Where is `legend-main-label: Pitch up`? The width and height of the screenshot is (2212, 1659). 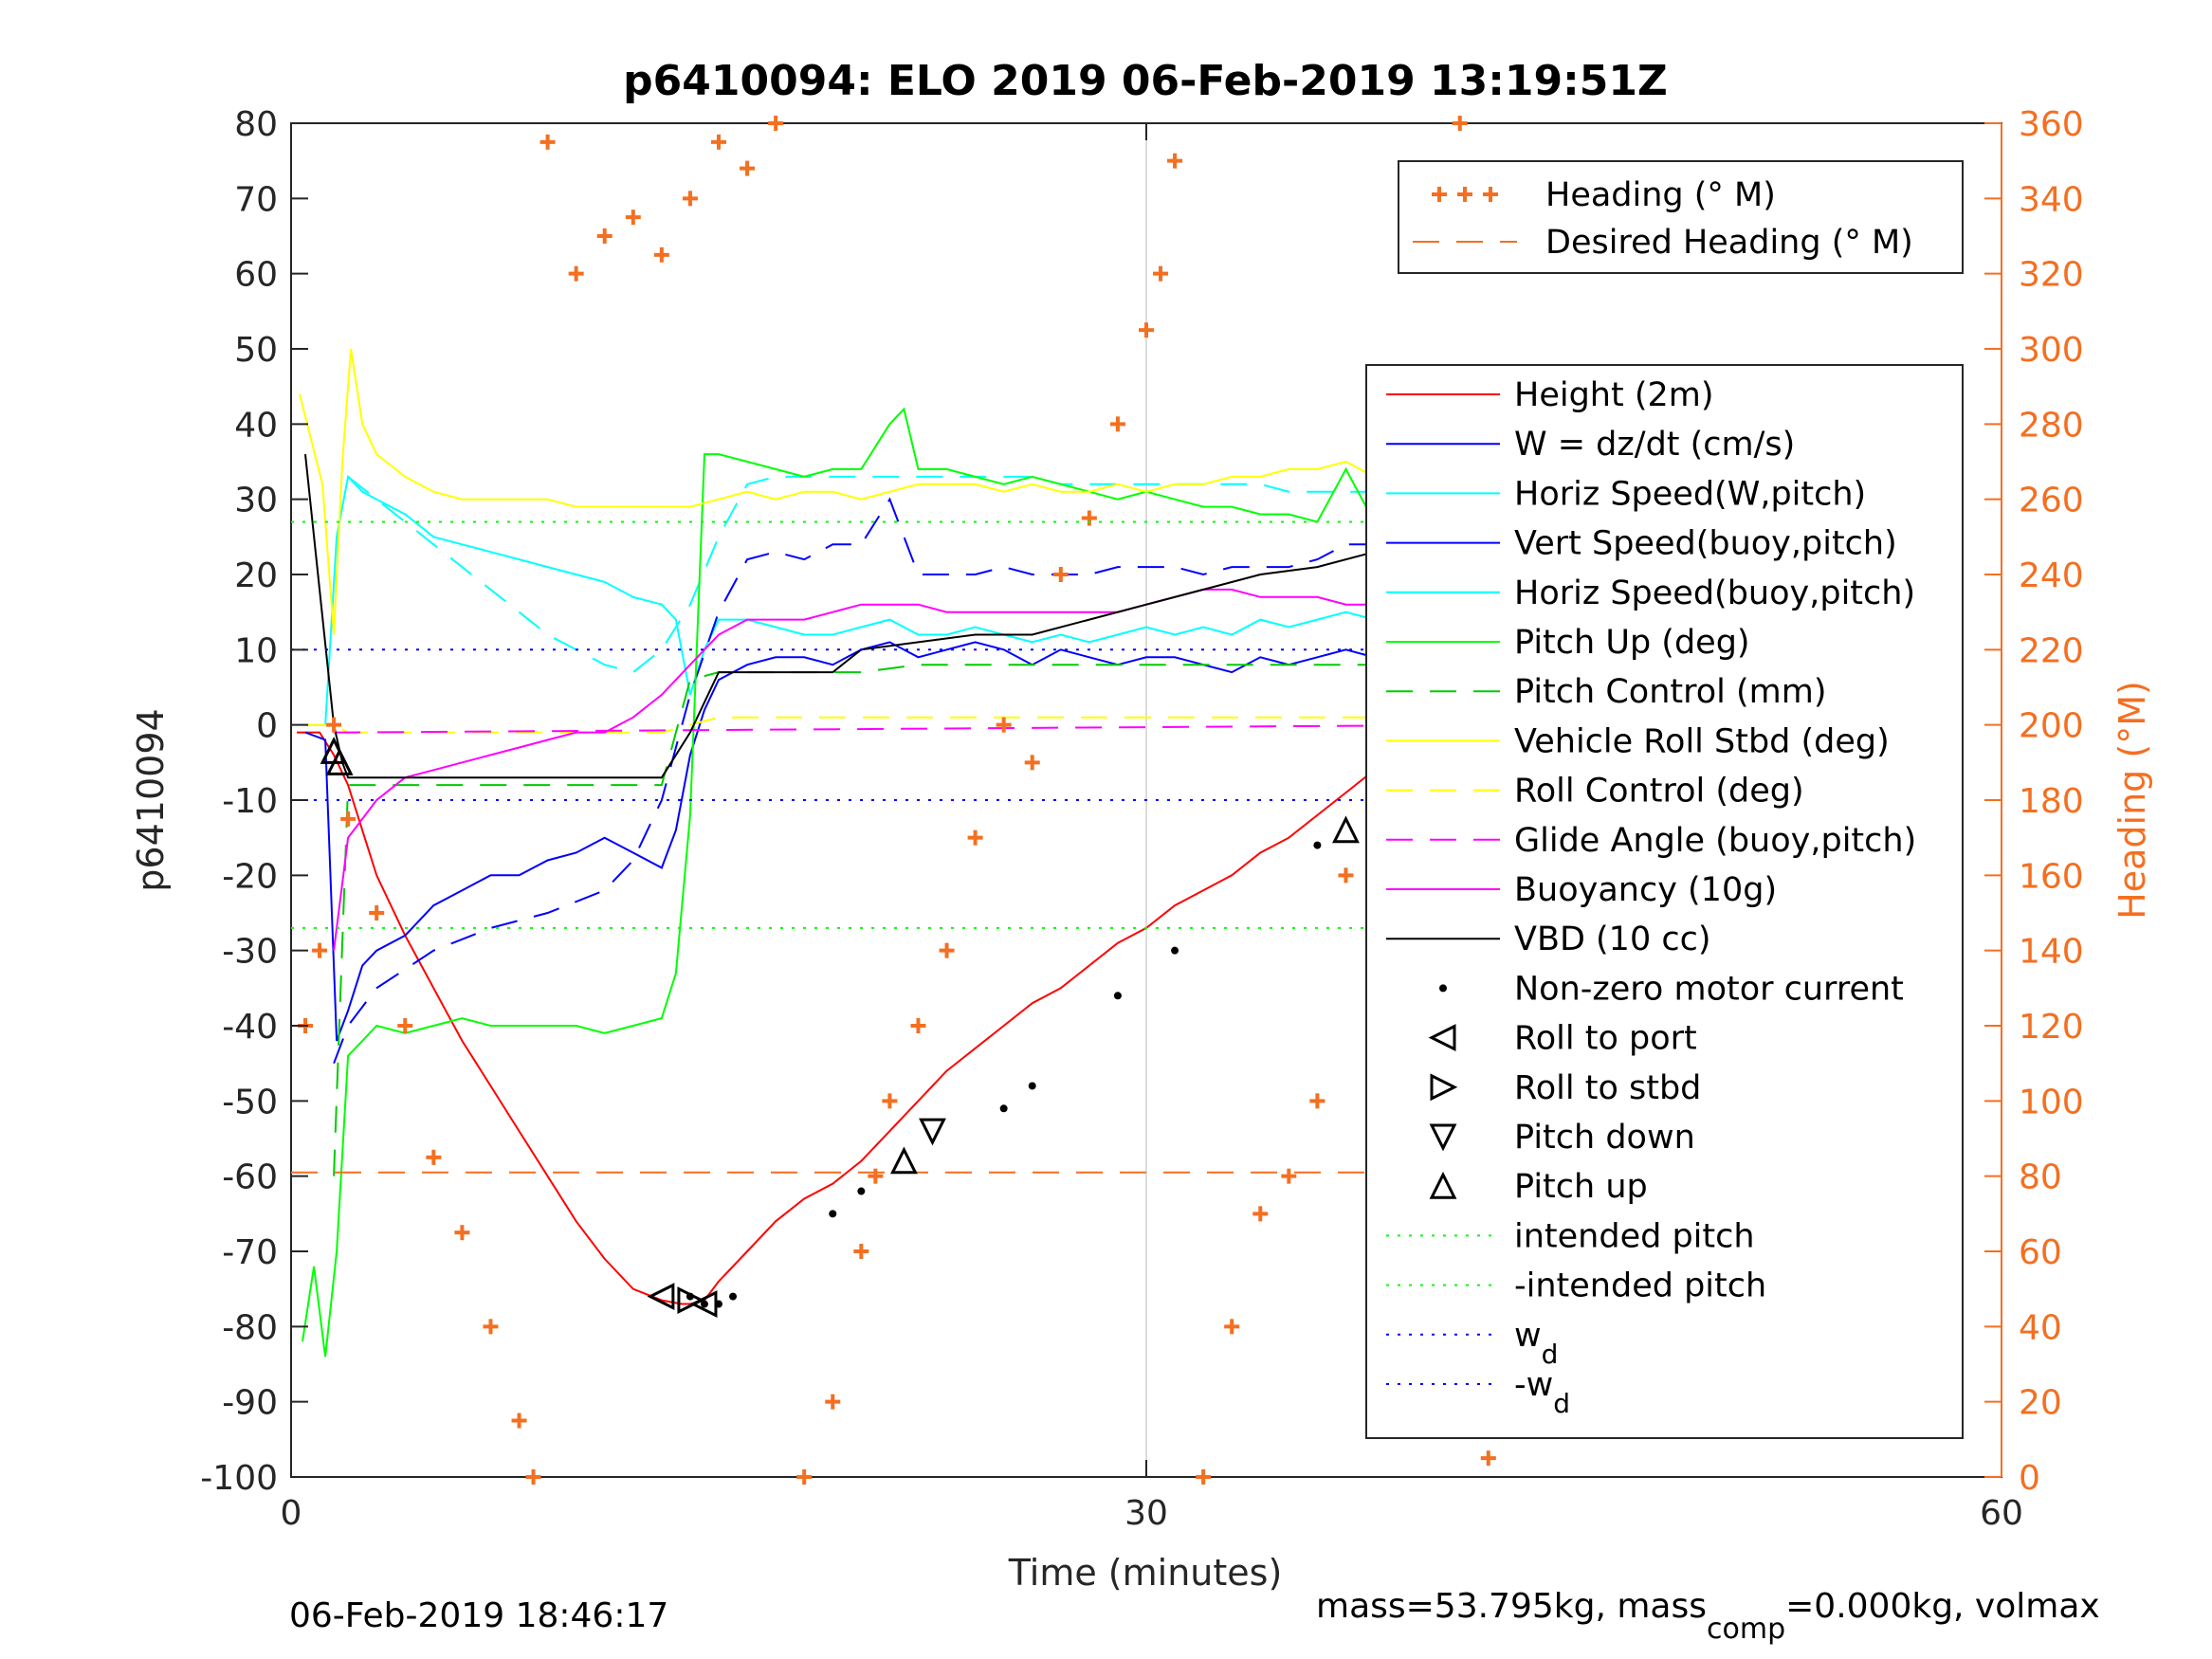 legend-main-label: Pitch up is located at coordinates (1581, 1187).